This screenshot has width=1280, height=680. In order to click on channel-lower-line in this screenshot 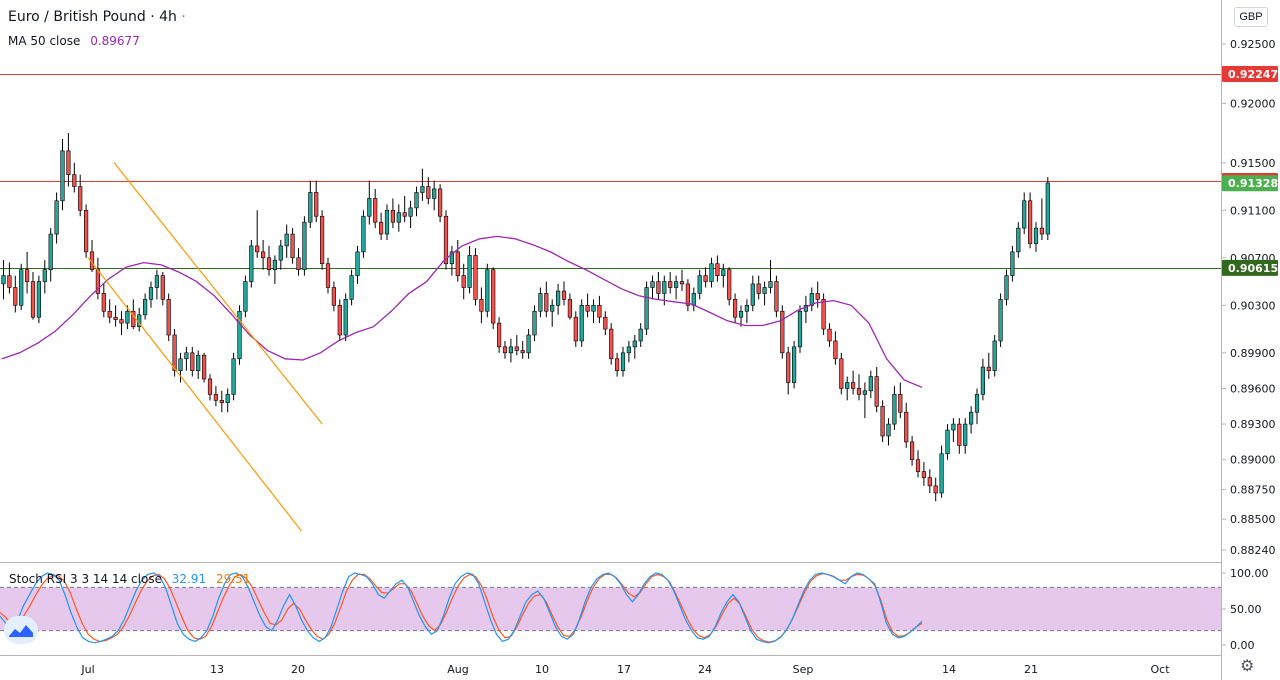, I will do `click(194, 394)`.